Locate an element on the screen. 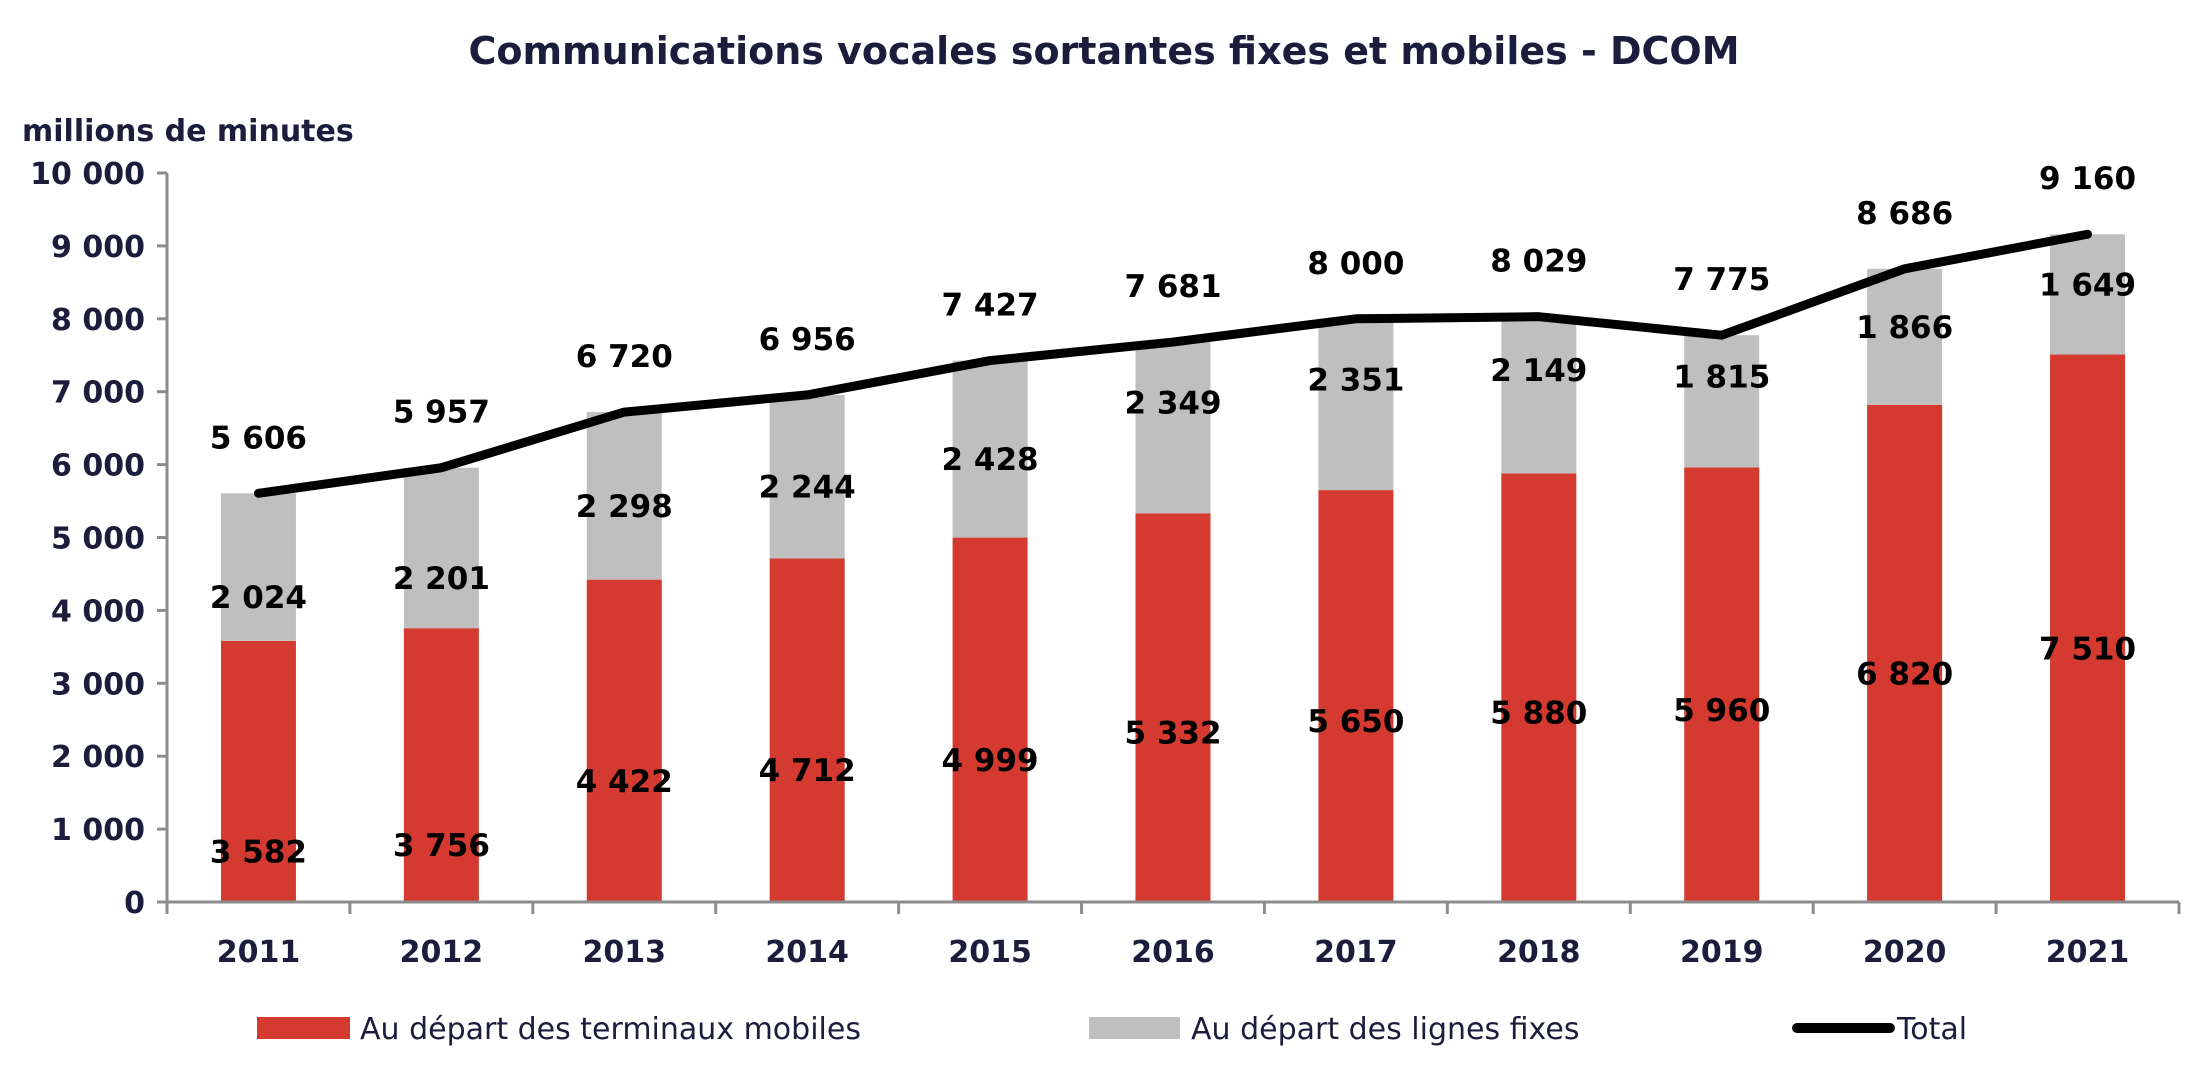 Image resolution: width=2208 pixels, height=1080 pixels. label-total: 9 160 is located at coordinates (2087, 179).